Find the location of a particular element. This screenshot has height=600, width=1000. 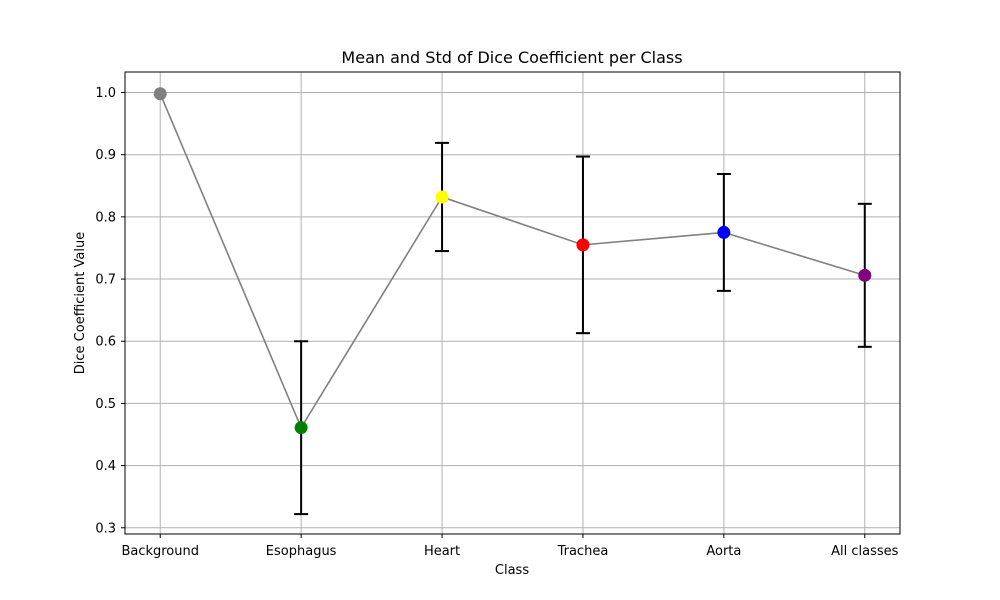

x-tick-label: Esophagus is located at coordinates (301, 551).